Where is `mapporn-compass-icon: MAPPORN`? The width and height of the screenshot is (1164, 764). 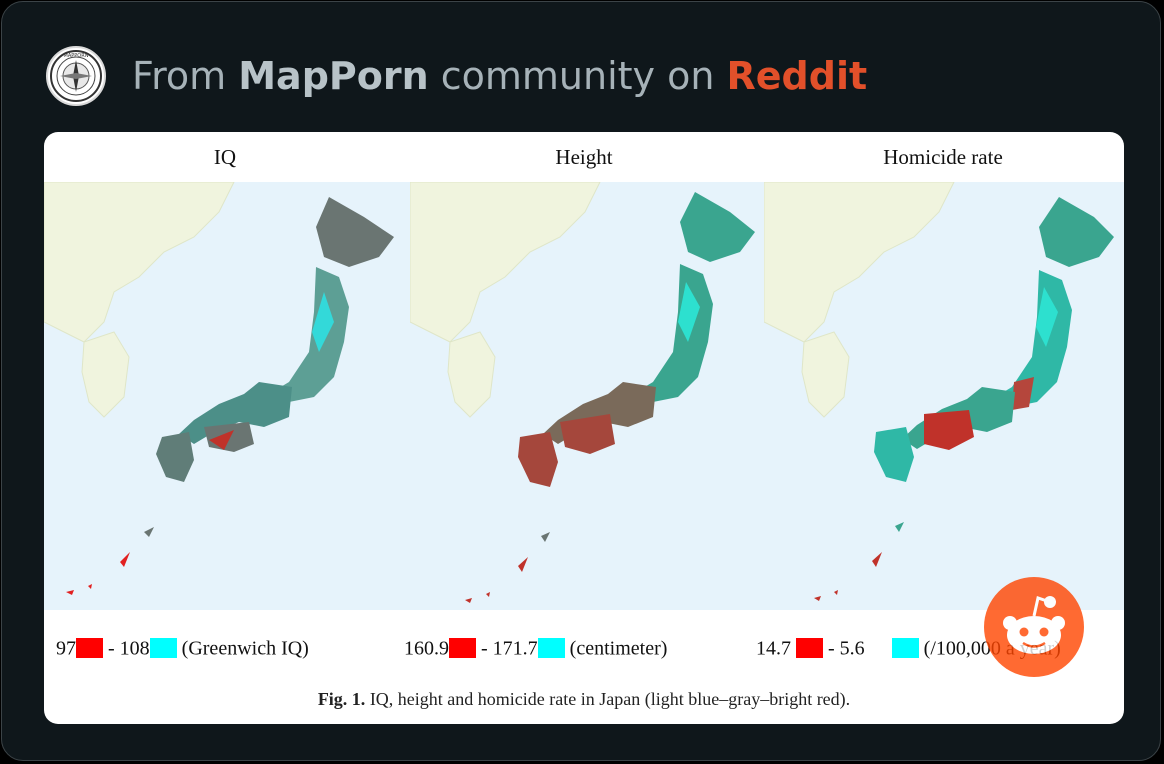 mapporn-compass-icon: MAPPORN is located at coordinates (76, 76).